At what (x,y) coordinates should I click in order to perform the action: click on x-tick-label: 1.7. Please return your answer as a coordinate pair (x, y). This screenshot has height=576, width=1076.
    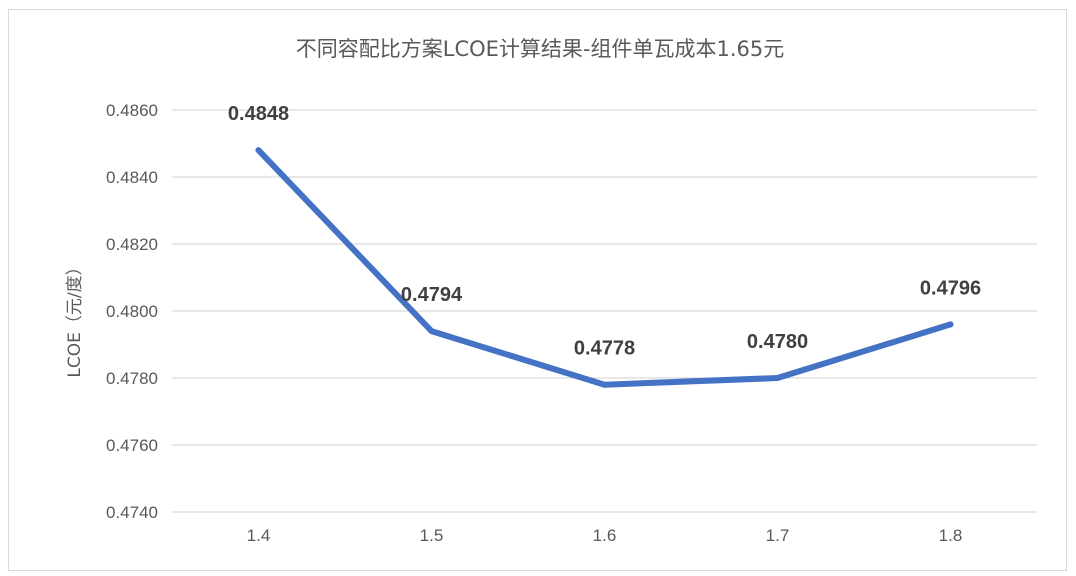
    Looking at the image, I should click on (778, 535).